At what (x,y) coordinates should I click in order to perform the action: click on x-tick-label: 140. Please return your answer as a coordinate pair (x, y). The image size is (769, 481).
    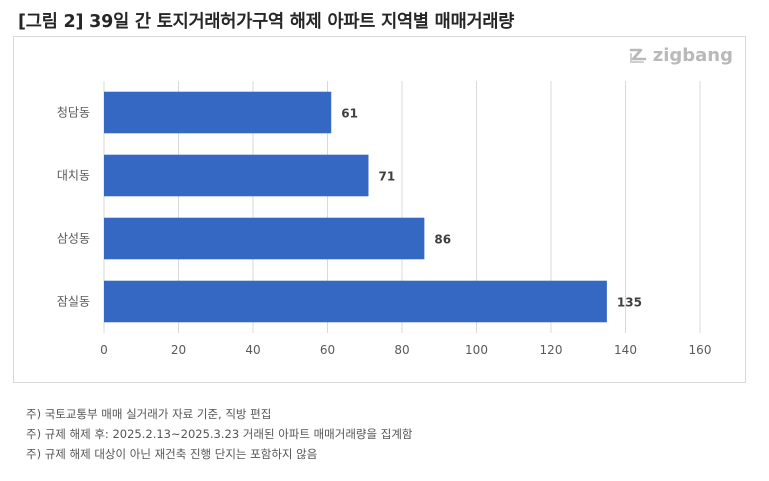
    Looking at the image, I should click on (625, 350).